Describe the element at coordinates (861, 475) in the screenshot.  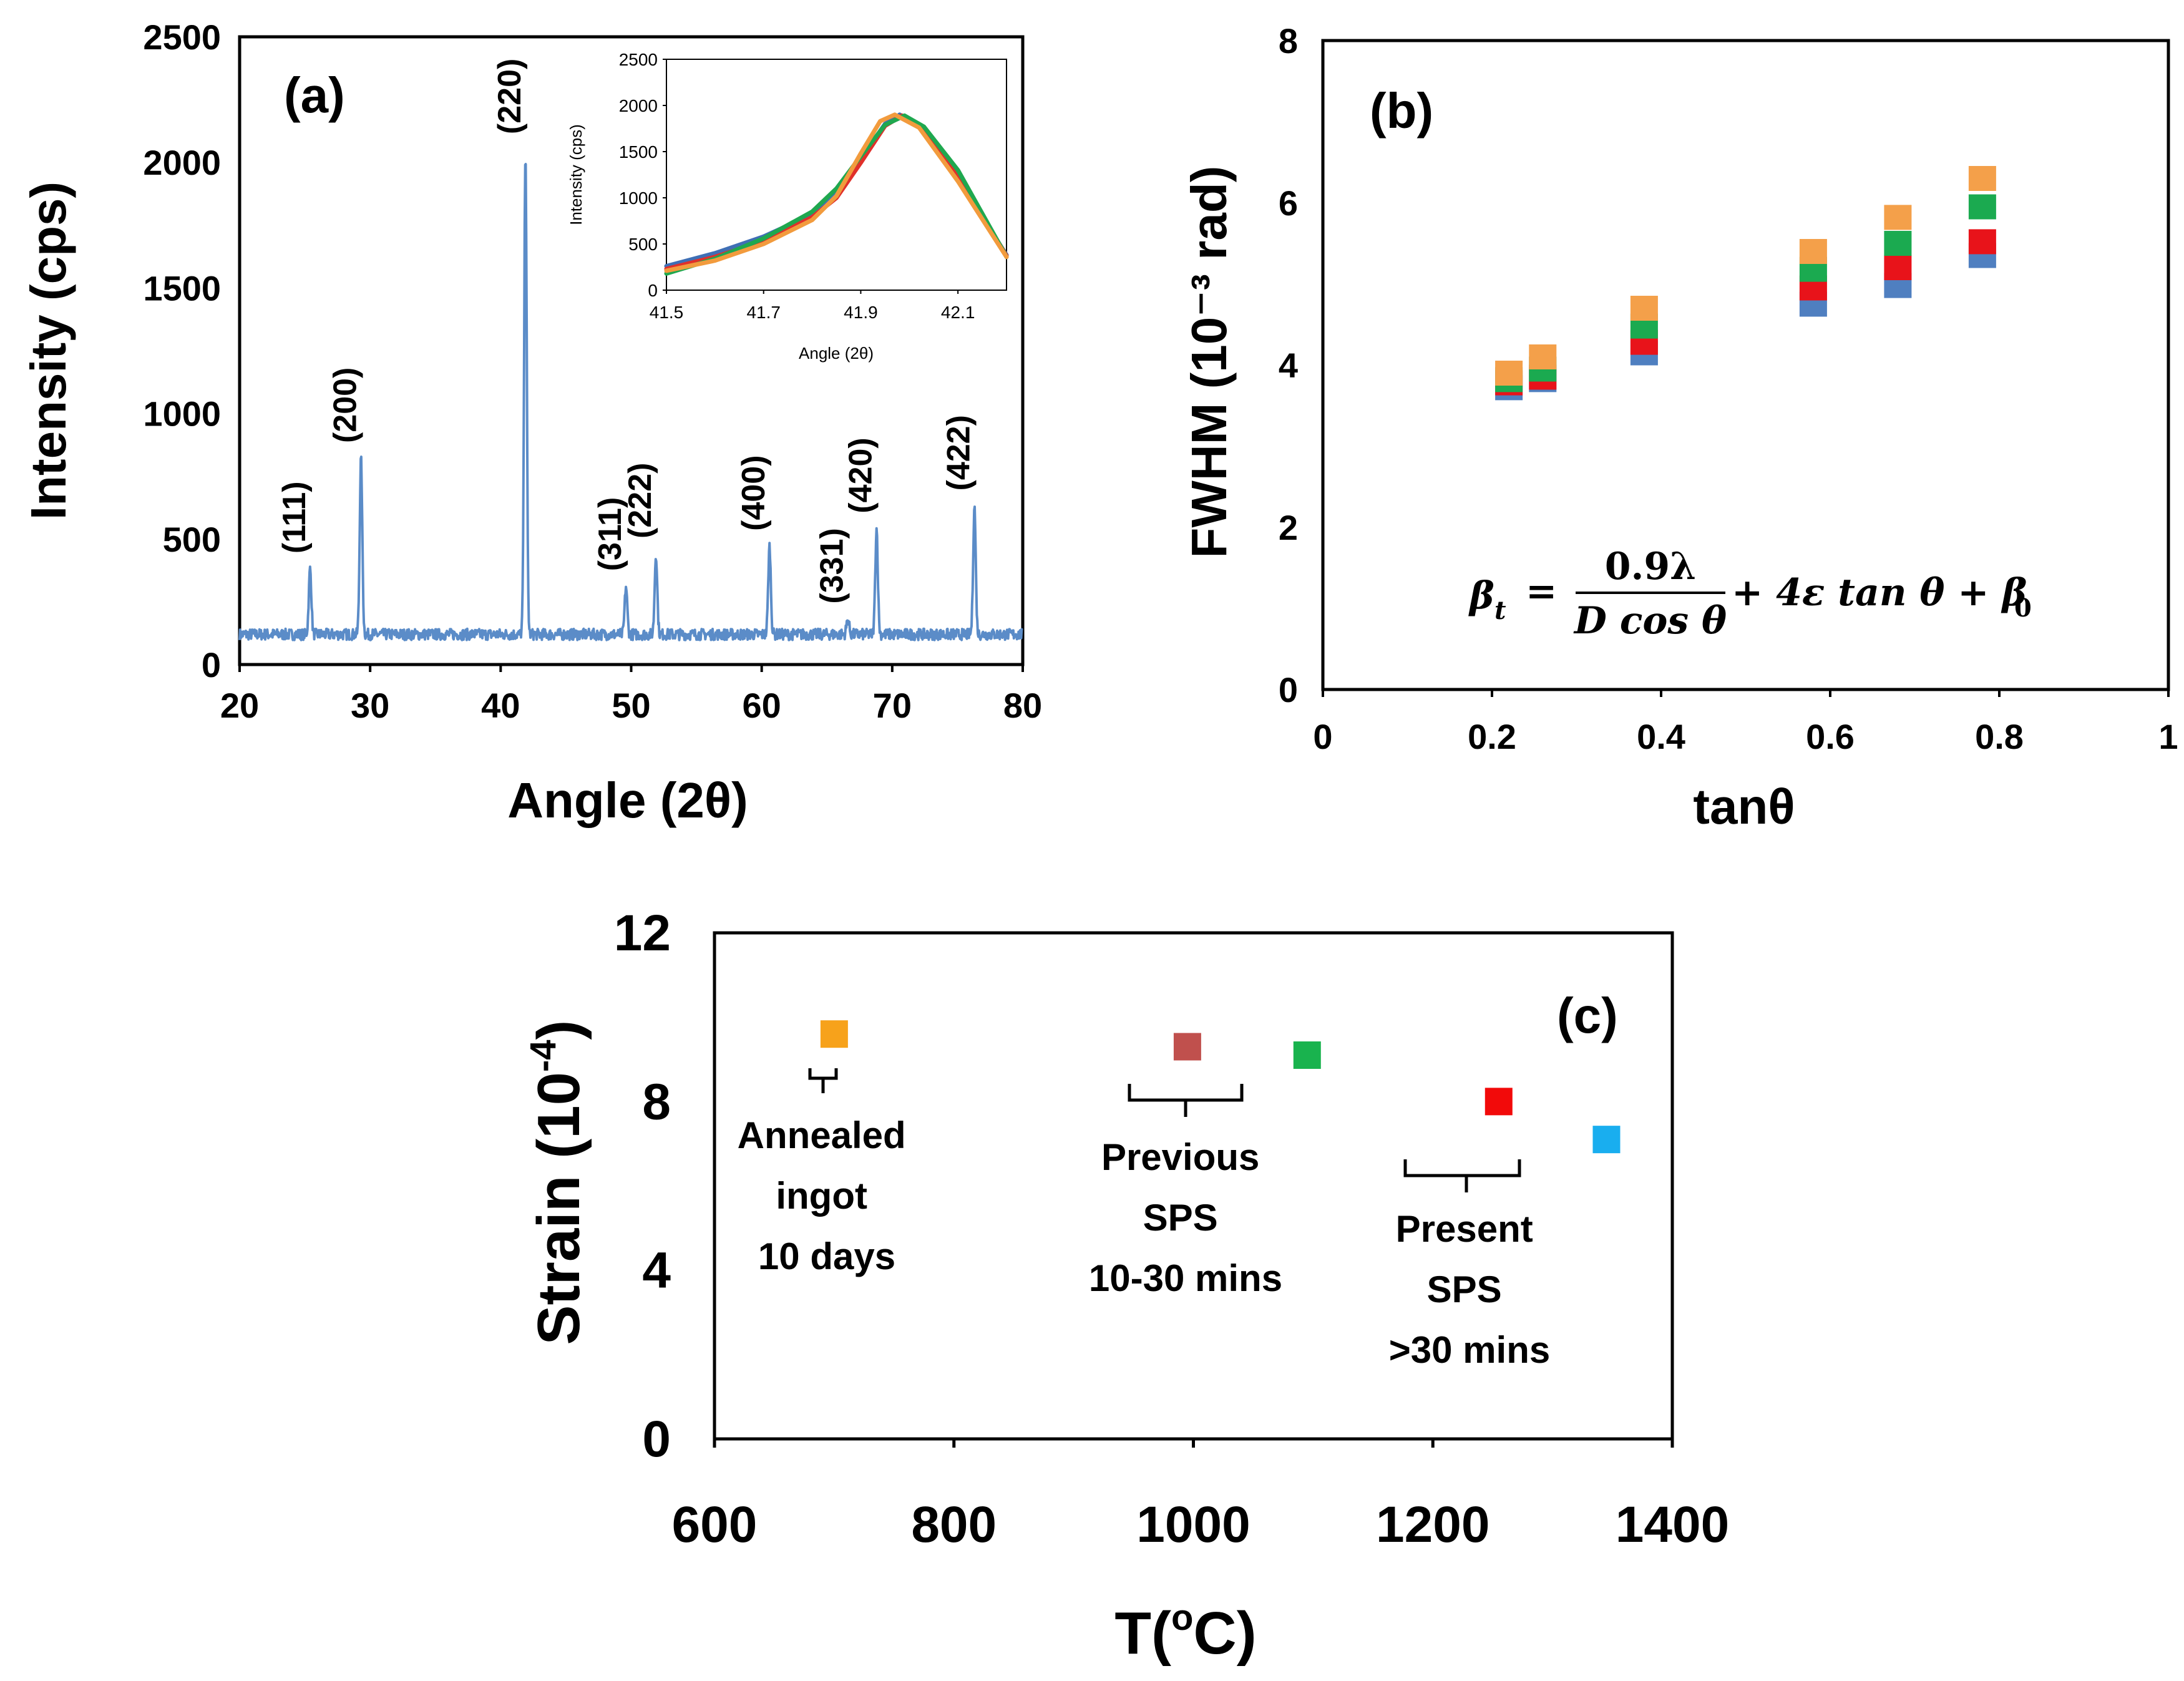
I see `peak-label: (420)` at that location.